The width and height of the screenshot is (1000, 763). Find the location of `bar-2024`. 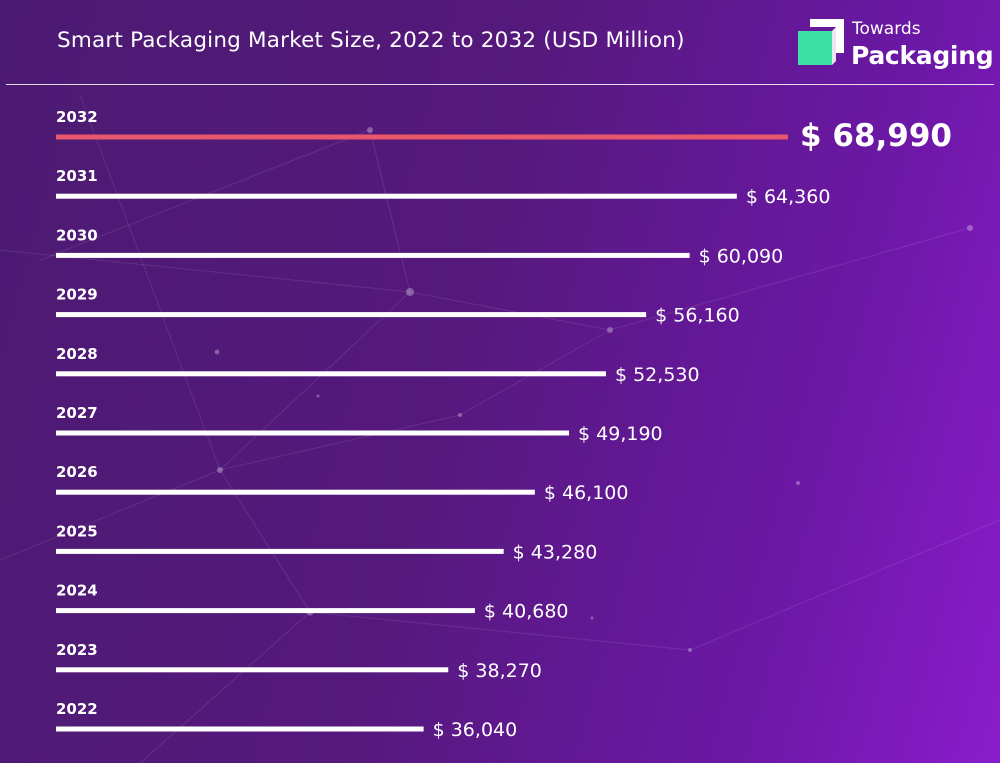

bar-2024 is located at coordinates (265, 611).